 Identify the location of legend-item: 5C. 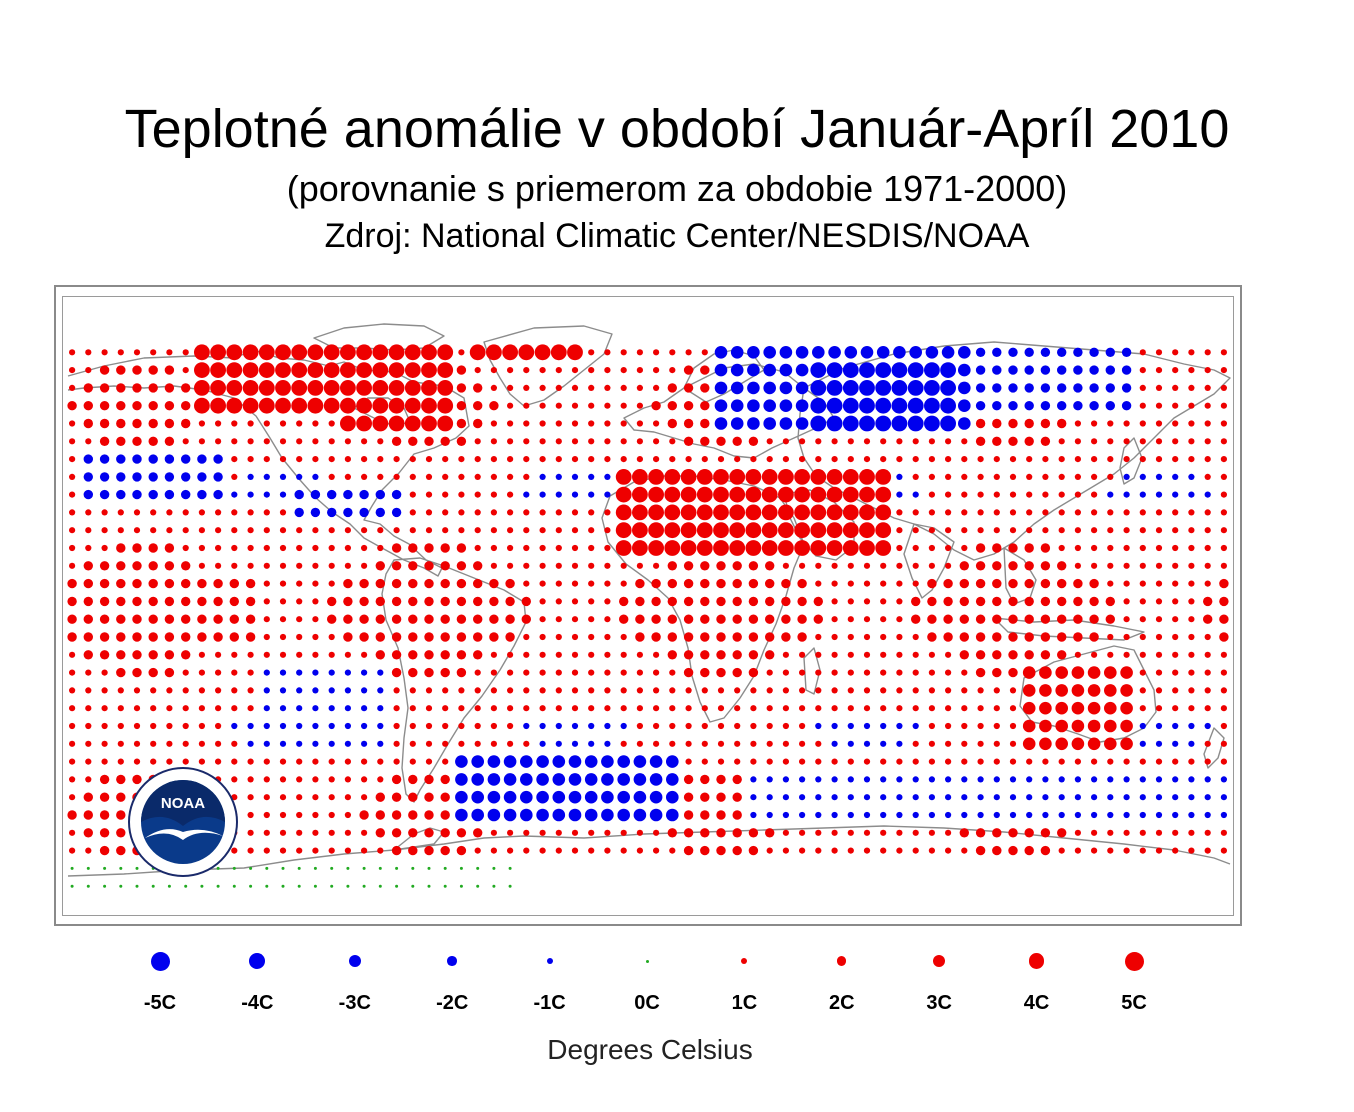
(1134, 977).